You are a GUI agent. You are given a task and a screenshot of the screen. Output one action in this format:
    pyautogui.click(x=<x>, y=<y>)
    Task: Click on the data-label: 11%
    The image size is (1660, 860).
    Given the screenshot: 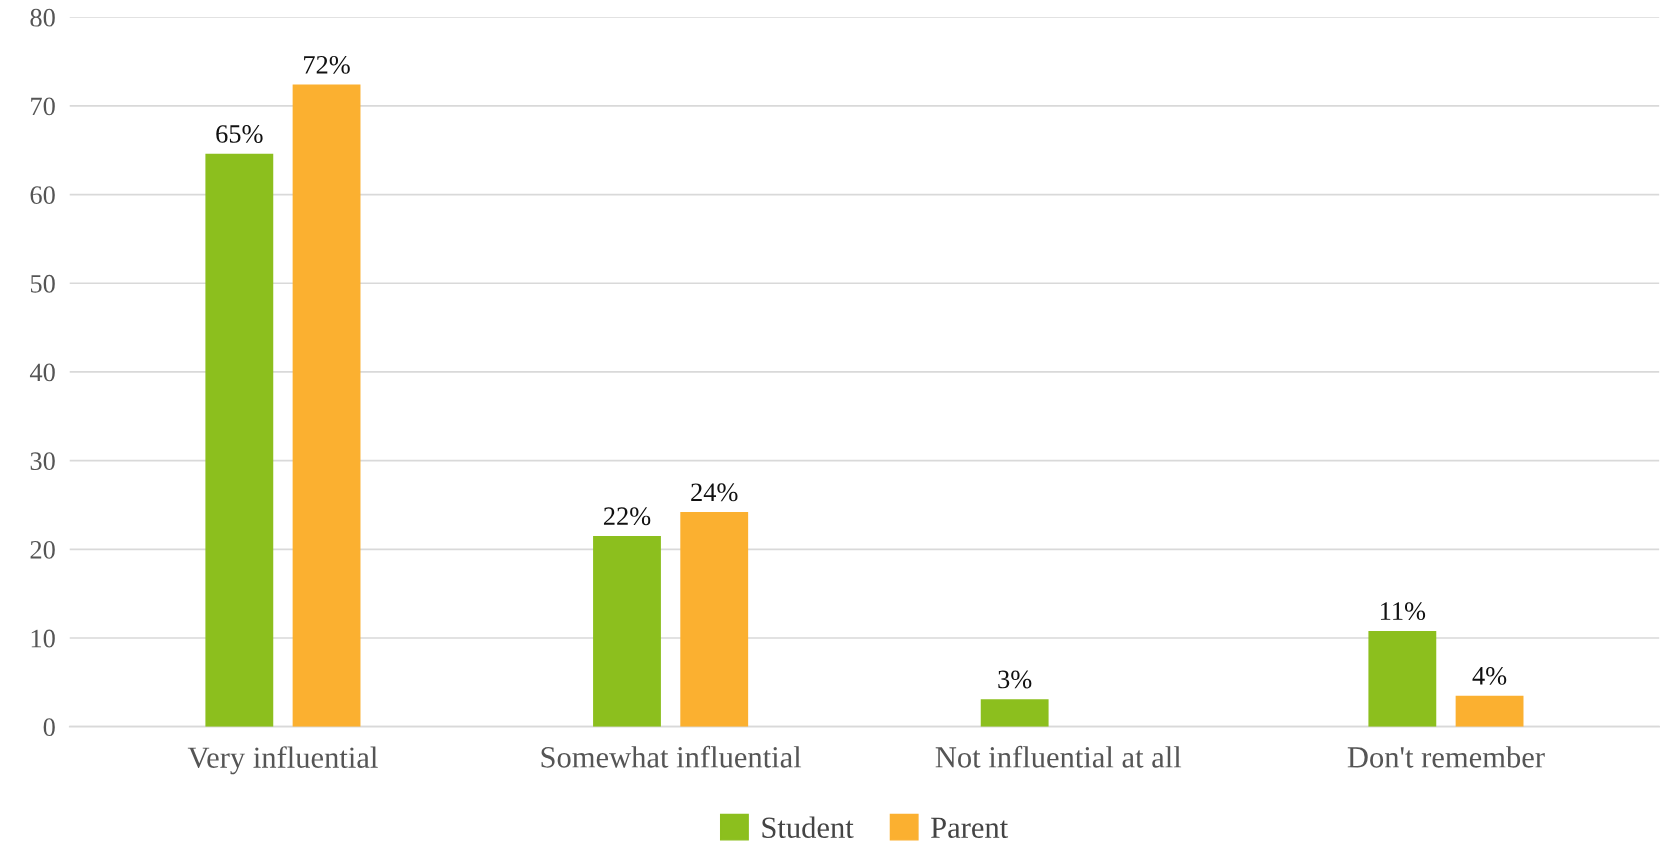 What is the action you would take?
    pyautogui.click(x=1403, y=611)
    